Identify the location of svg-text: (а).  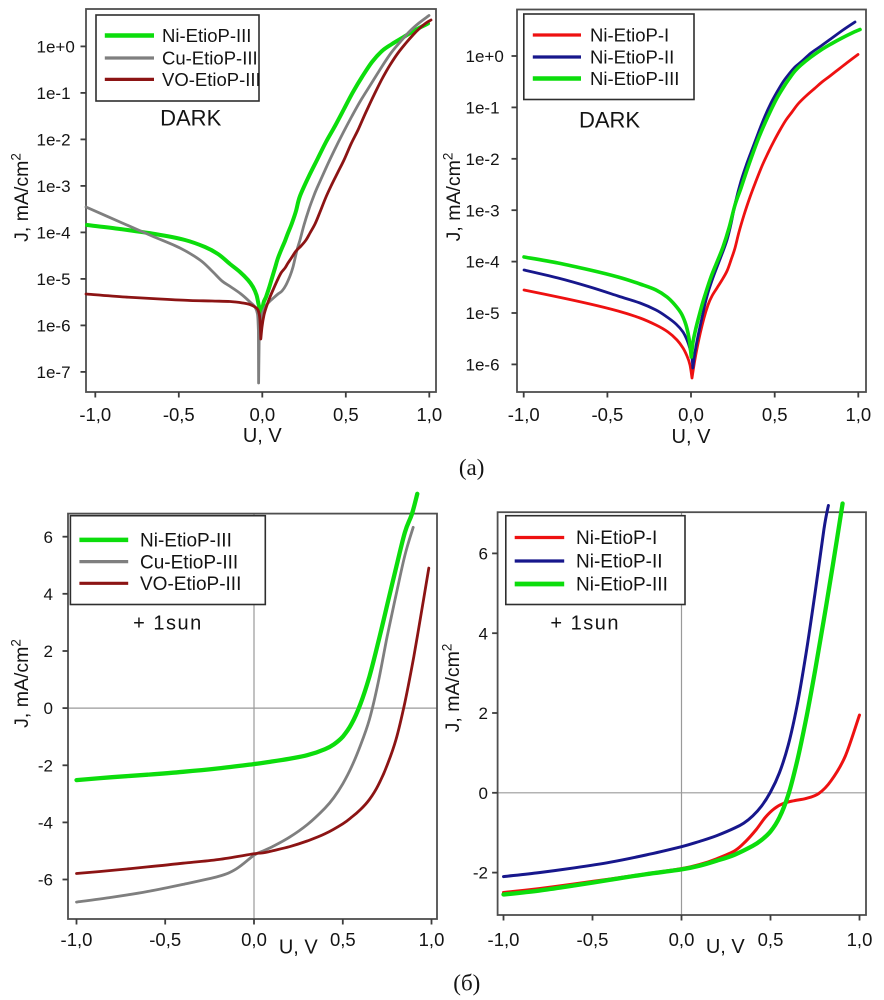
(472, 467).